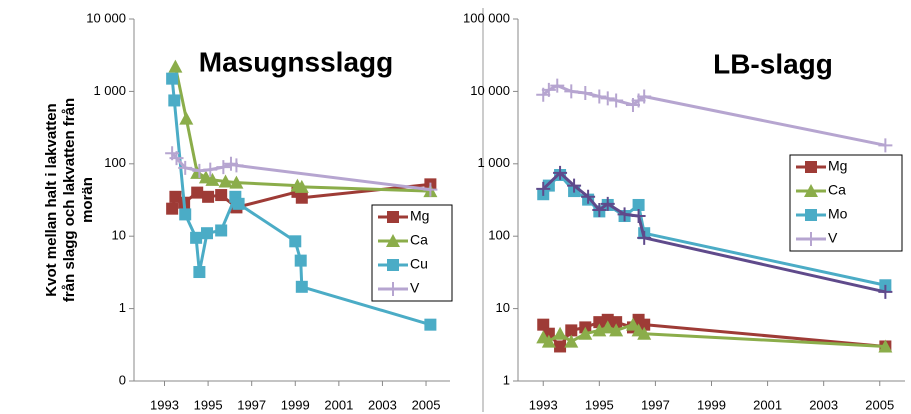 This screenshot has height=414, width=911. I want to click on legend: Mg Ca Cu V, so click(412, 253).